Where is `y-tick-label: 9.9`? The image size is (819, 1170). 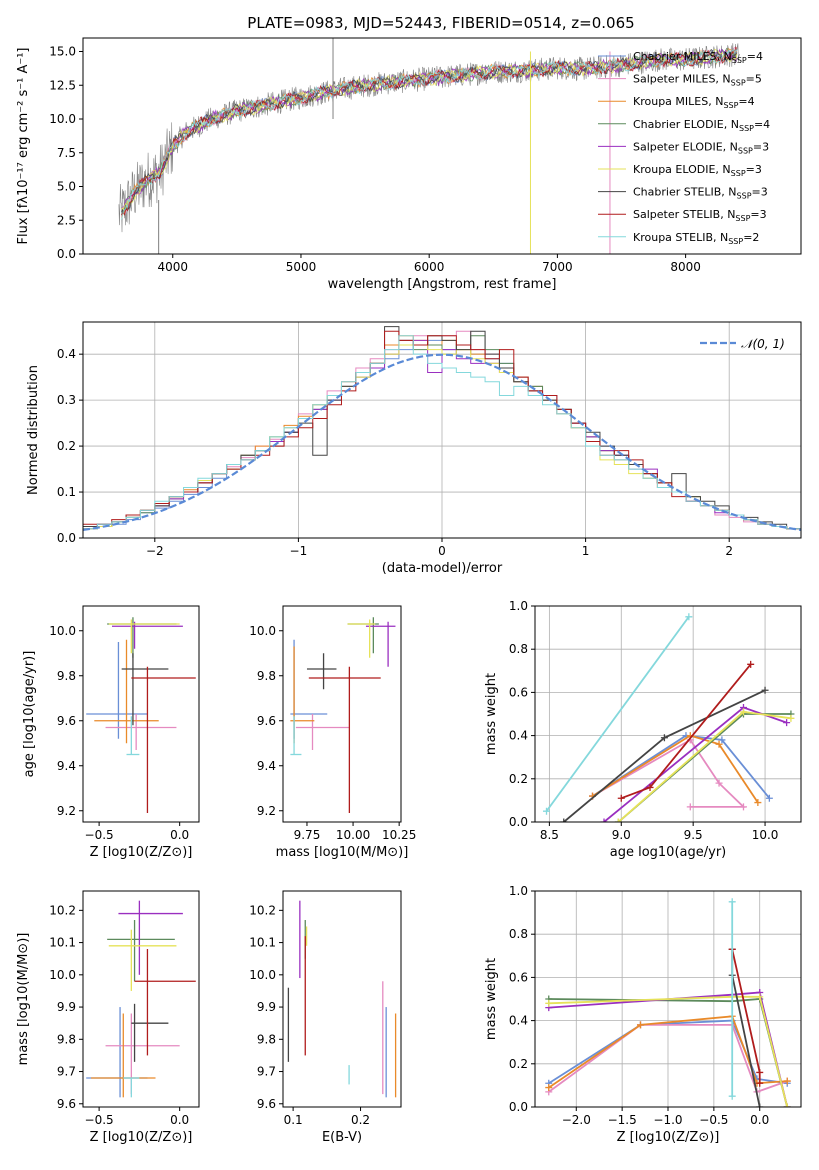 y-tick-label: 9.9 is located at coordinates (266, 1007).